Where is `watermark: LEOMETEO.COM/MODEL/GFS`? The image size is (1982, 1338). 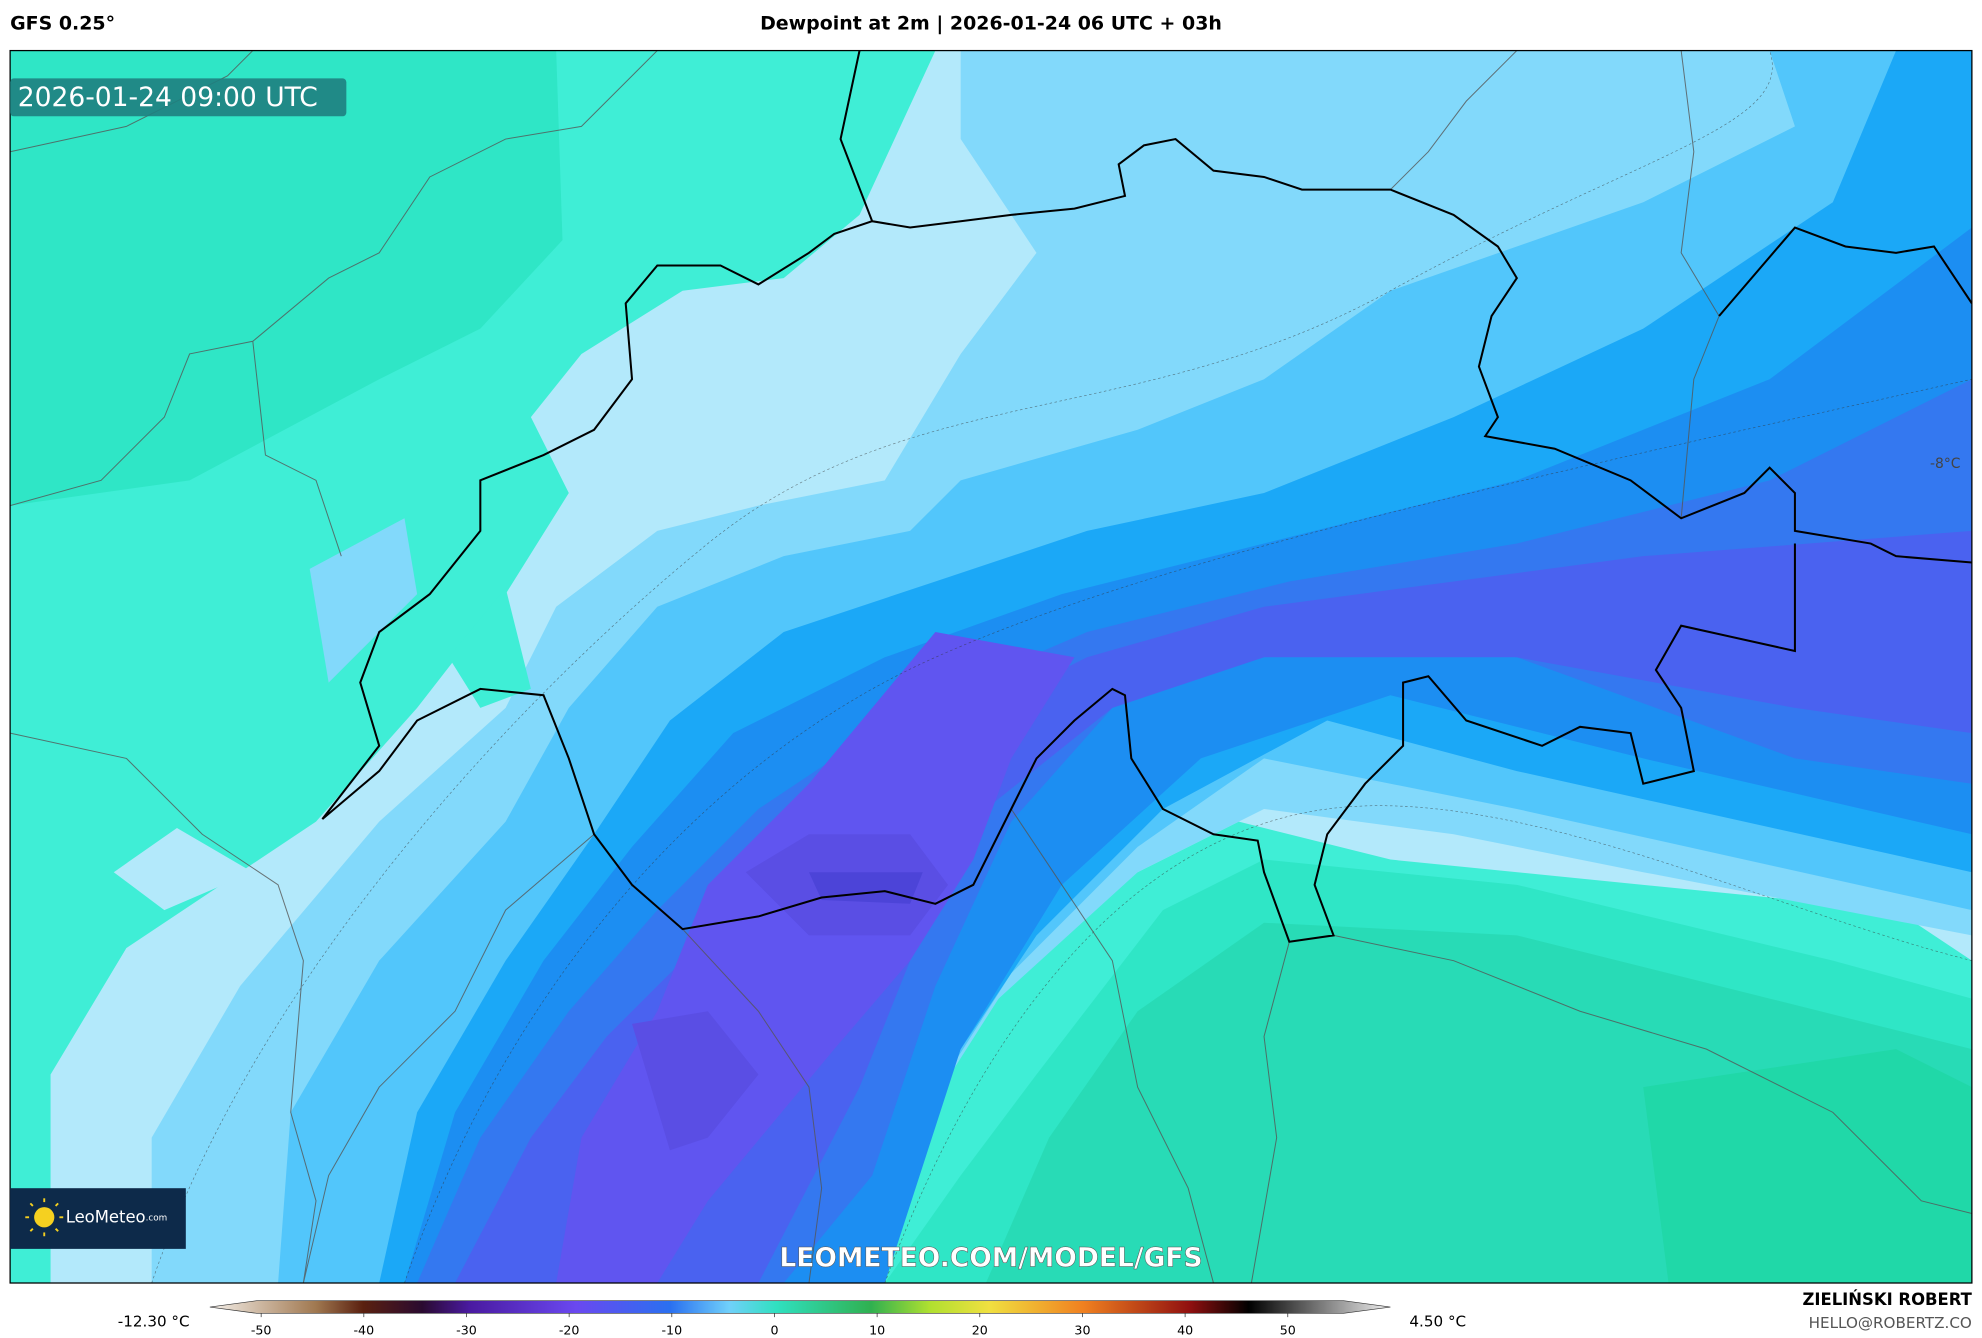
watermark: LEOMETEO.COM/MODEL/GFS is located at coordinates (990, 1257).